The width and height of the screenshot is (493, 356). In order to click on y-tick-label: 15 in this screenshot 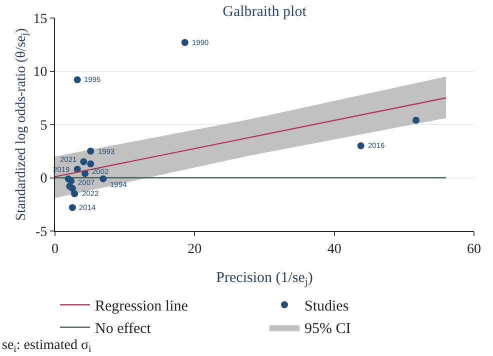, I will do `click(40, 19)`.